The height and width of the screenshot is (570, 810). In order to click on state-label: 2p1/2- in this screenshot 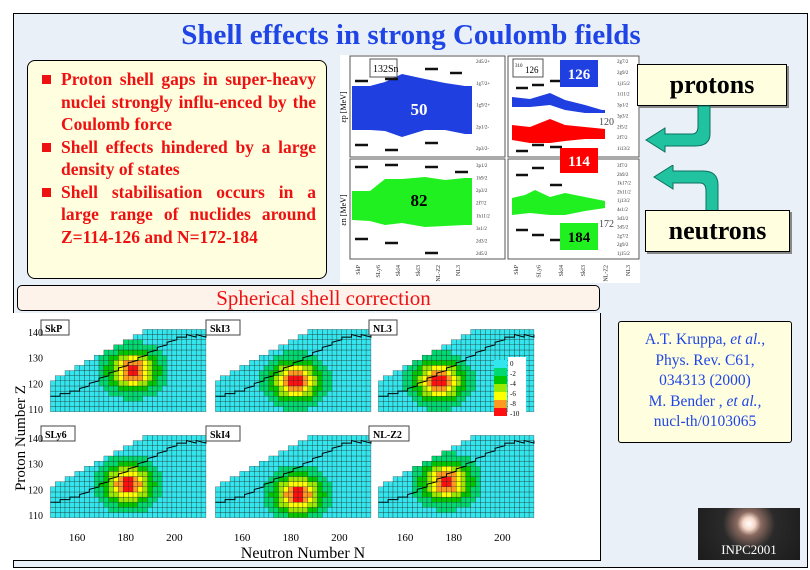, I will do `click(482, 127)`.